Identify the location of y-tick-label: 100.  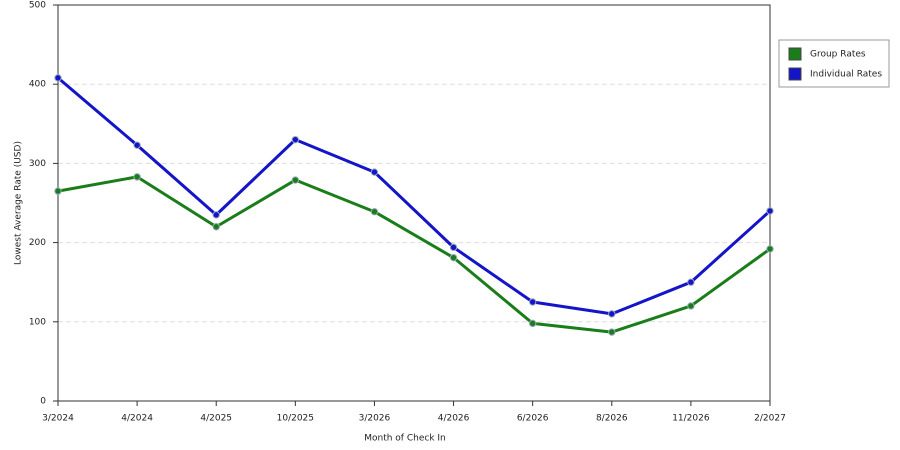
(37, 322).